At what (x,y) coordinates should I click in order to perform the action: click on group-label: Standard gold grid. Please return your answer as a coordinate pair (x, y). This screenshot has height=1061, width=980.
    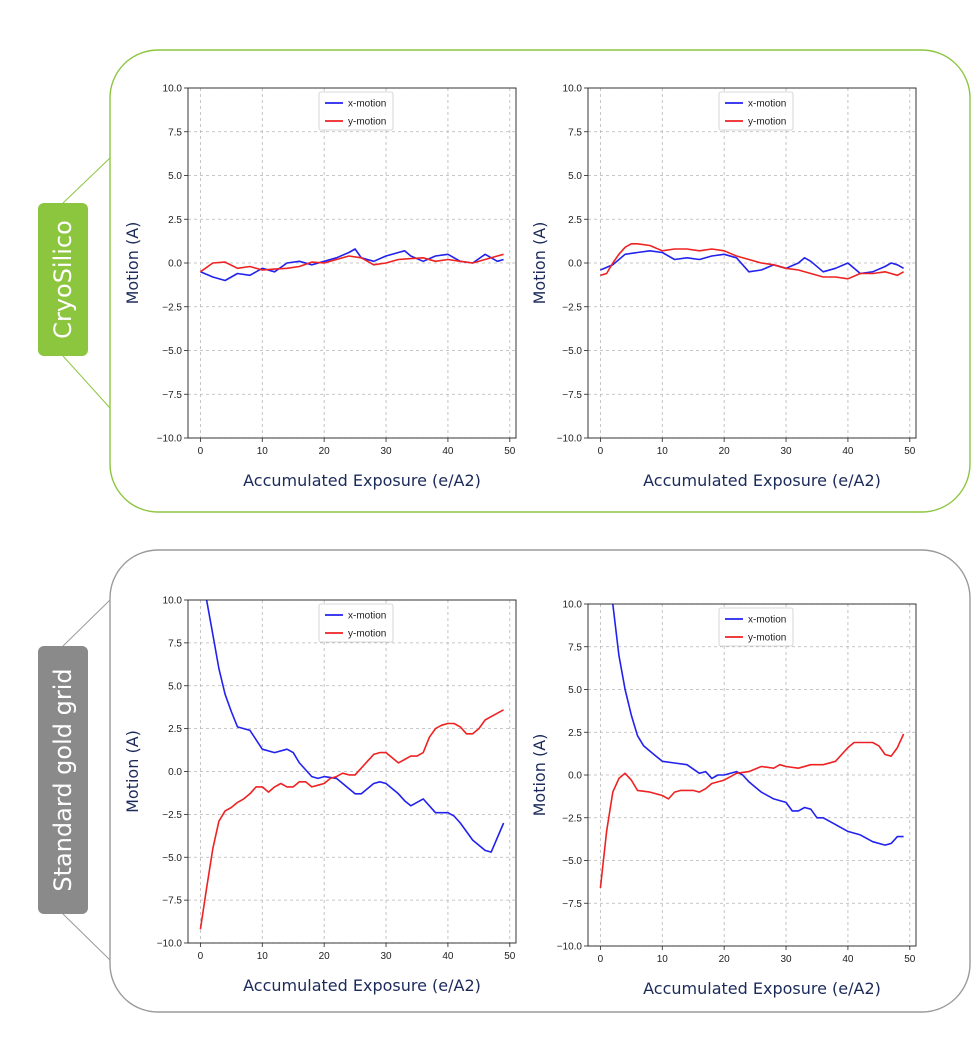
    Looking at the image, I should click on (63, 779).